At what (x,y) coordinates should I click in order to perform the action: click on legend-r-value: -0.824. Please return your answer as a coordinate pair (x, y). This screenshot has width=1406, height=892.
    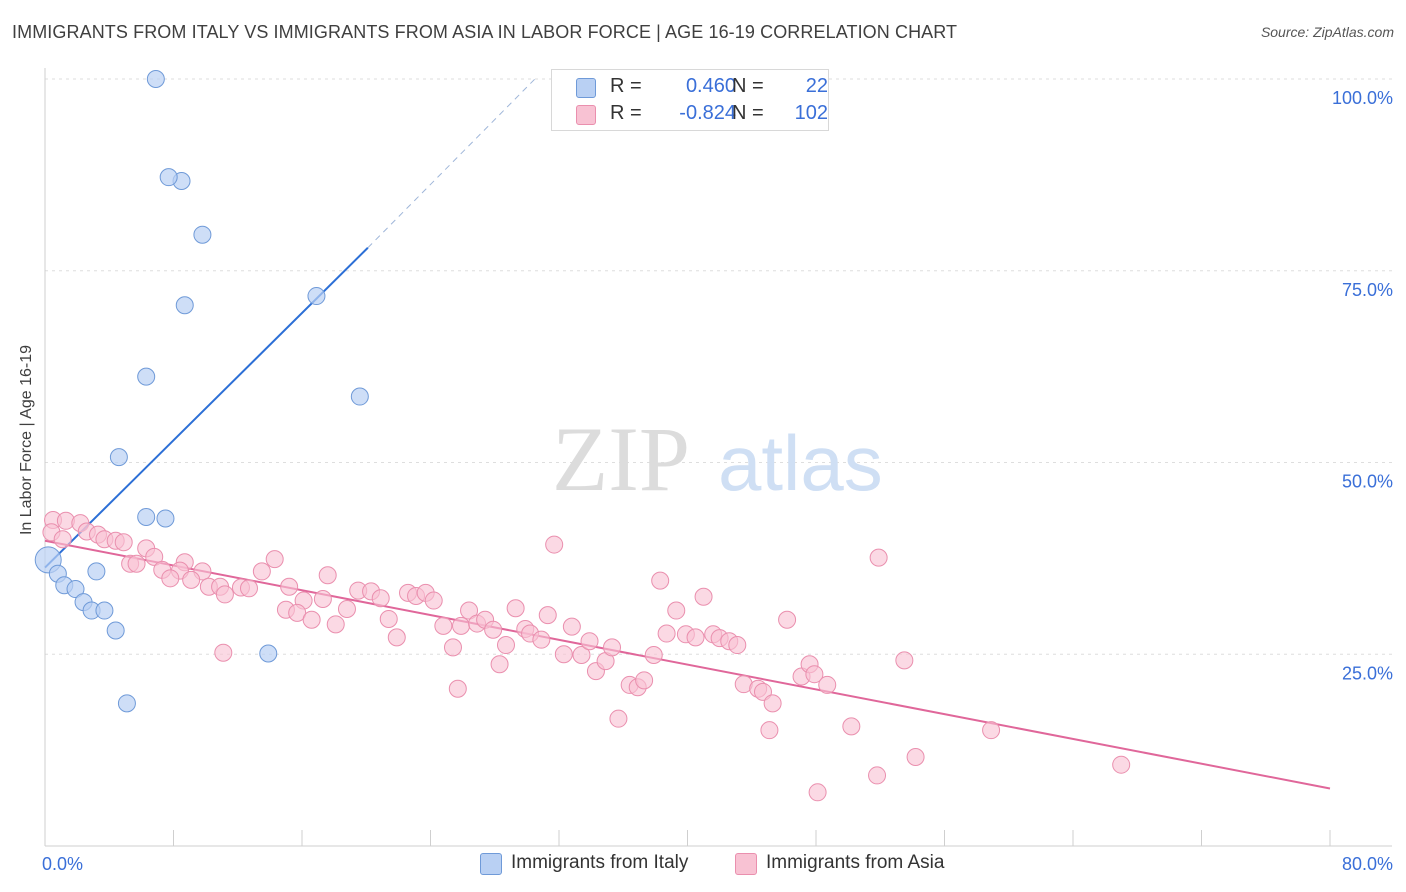
    Looking at the image, I should click on (707, 113).